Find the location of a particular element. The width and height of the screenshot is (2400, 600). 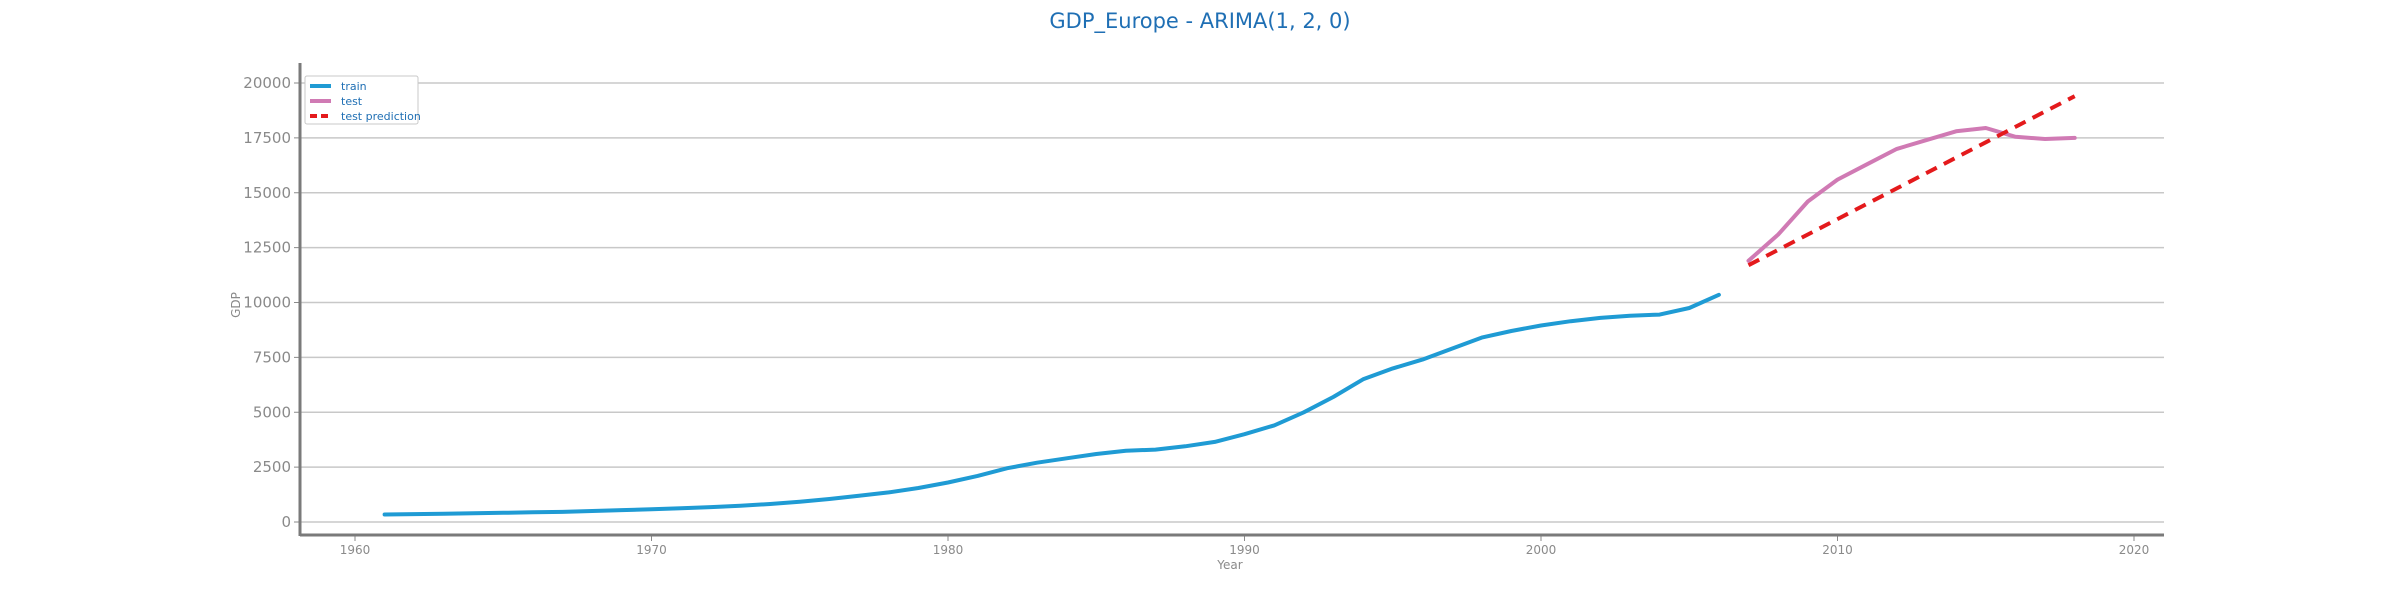

y-axis-label: GDP is located at coordinates (236, 305).